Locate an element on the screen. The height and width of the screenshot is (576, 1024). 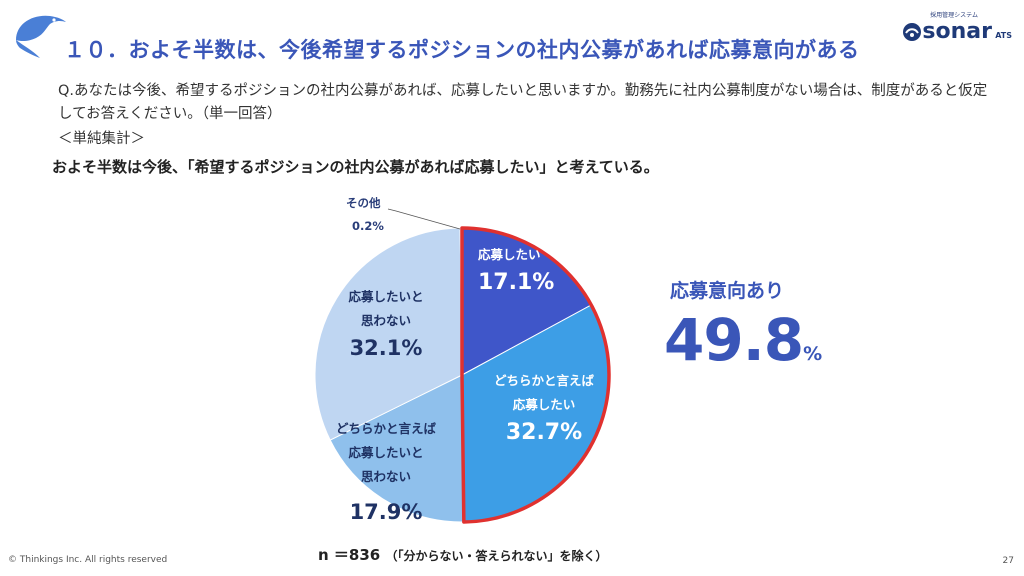
brand-logo: 採用管理システム sonar ATS is located at coordinates (957, 27).